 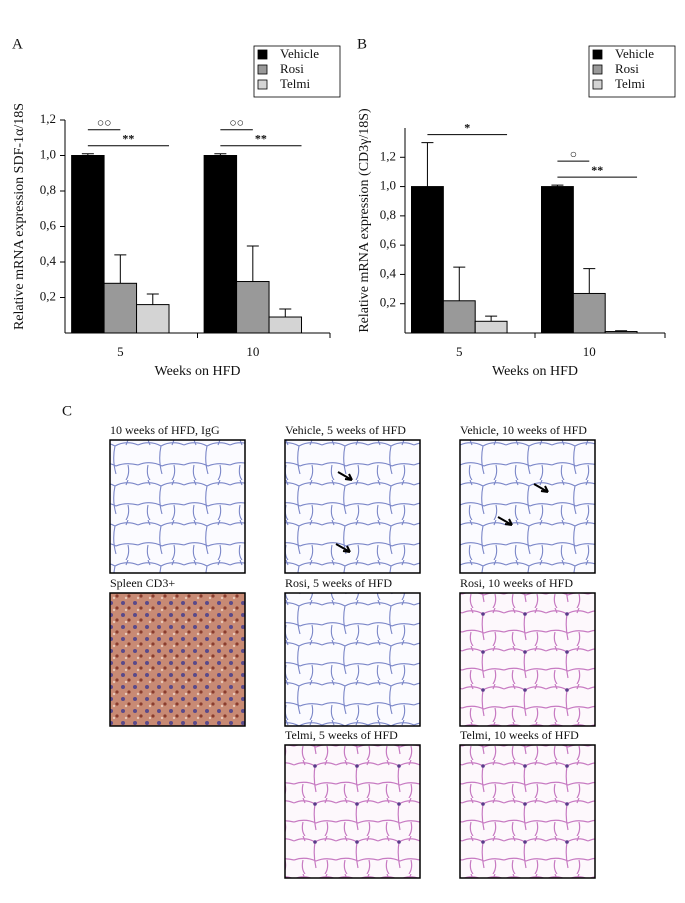 I want to click on image-caption: Spleen CD3+, so click(x=142, y=583).